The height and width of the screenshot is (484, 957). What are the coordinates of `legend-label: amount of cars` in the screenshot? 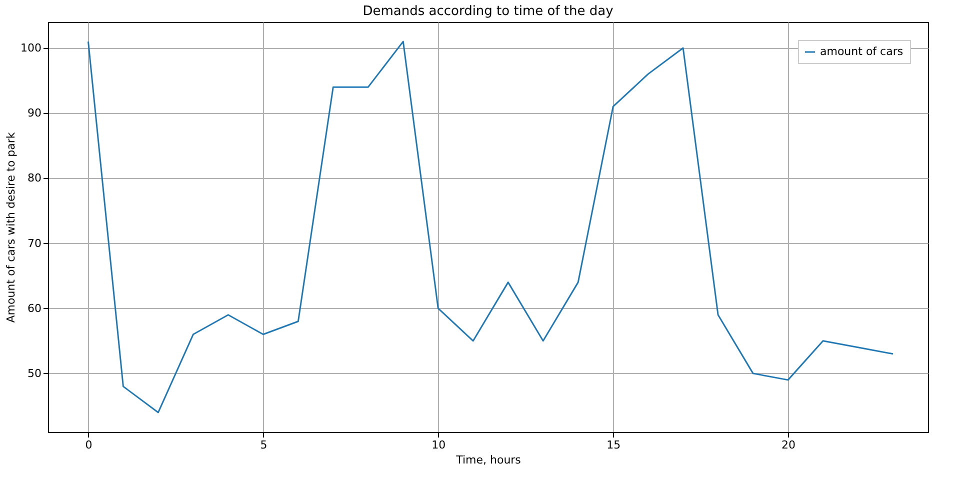 It's located at (862, 51).